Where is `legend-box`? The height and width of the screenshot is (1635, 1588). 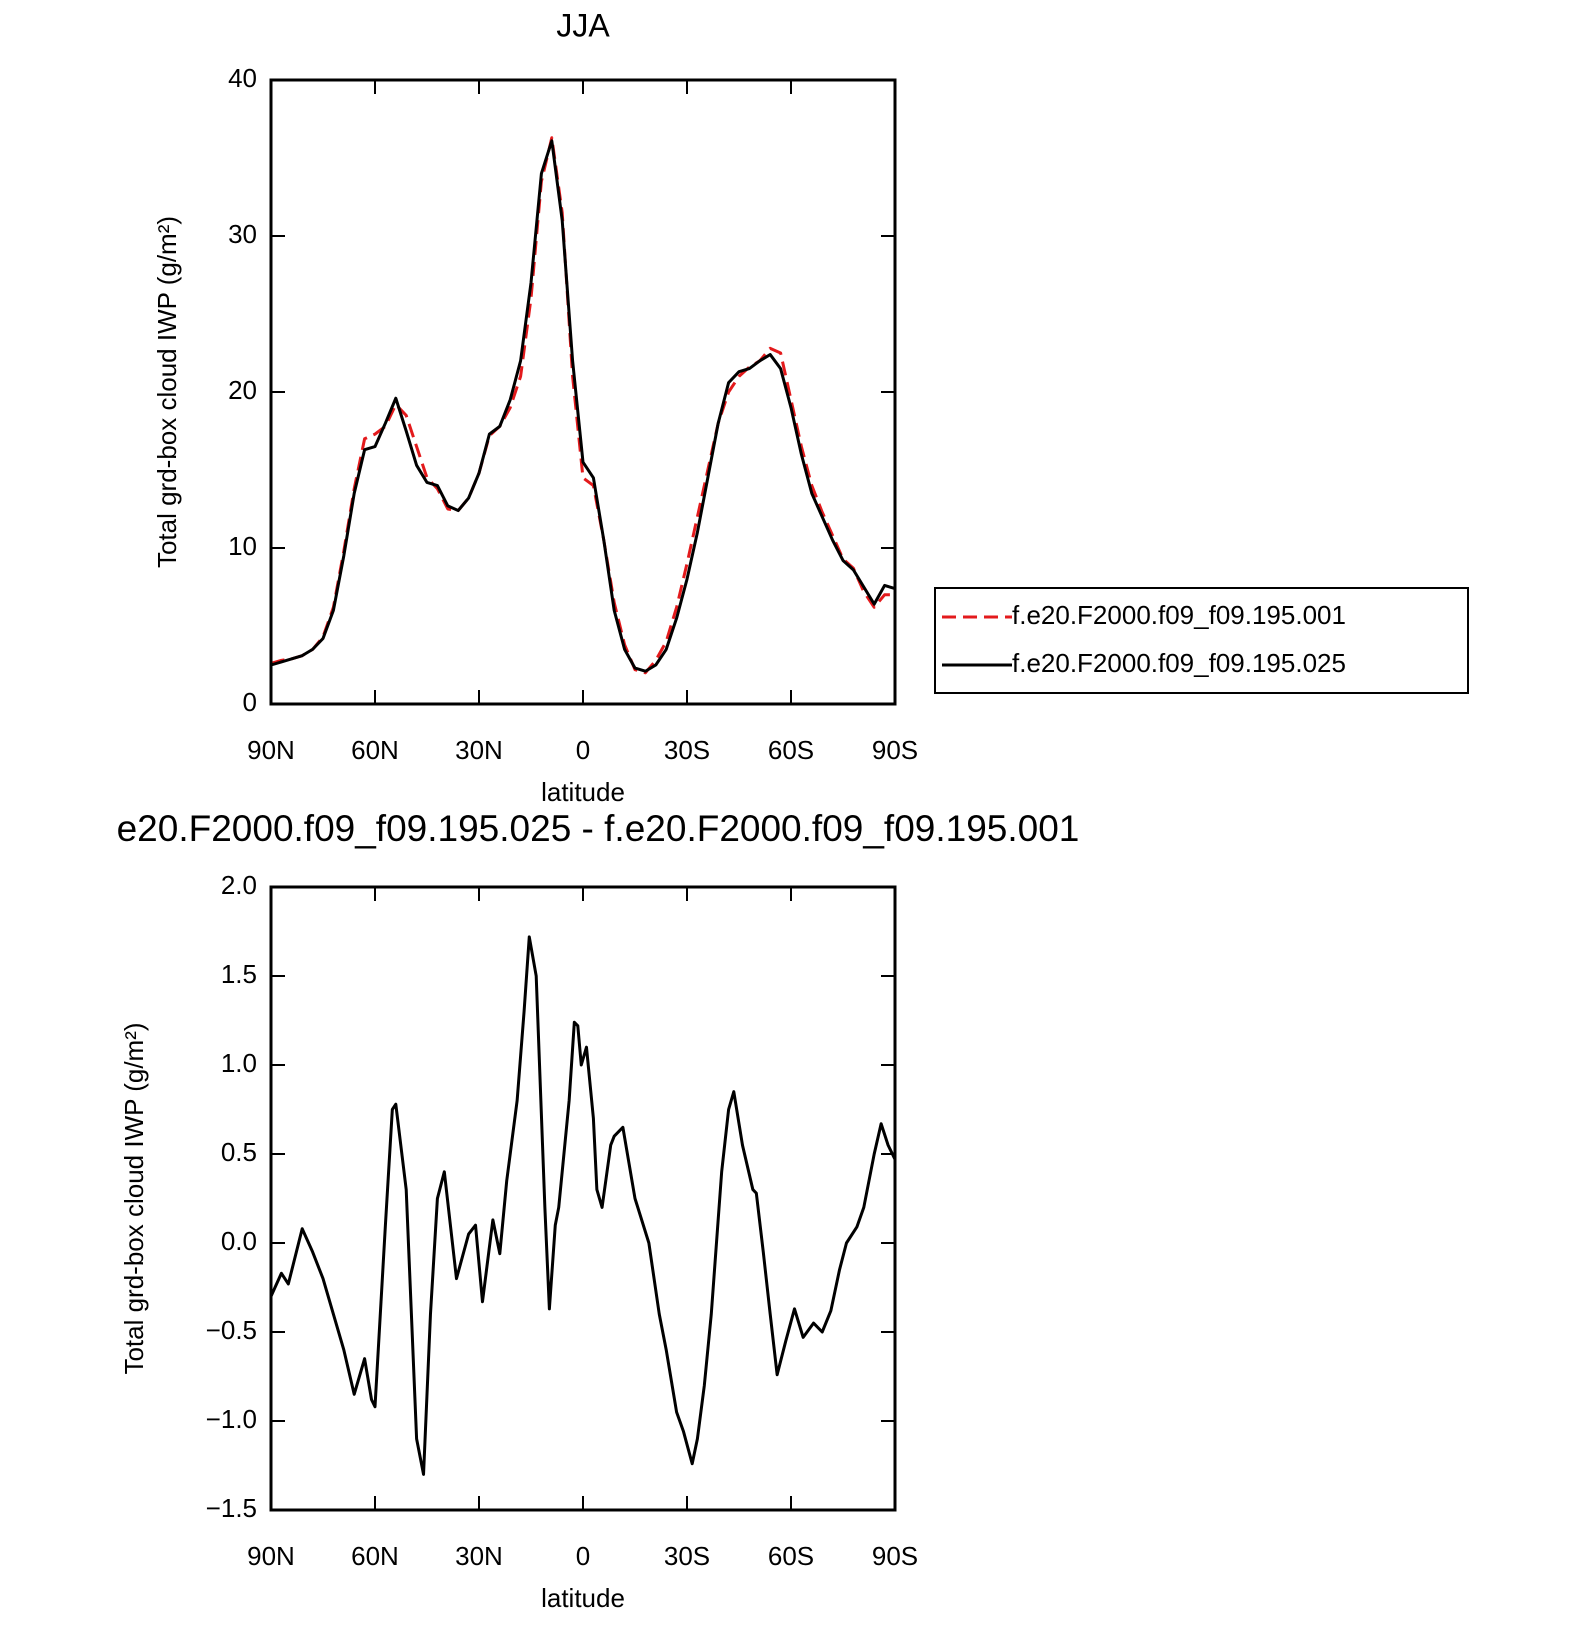
legend-box is located at coordinates (1201, 640).